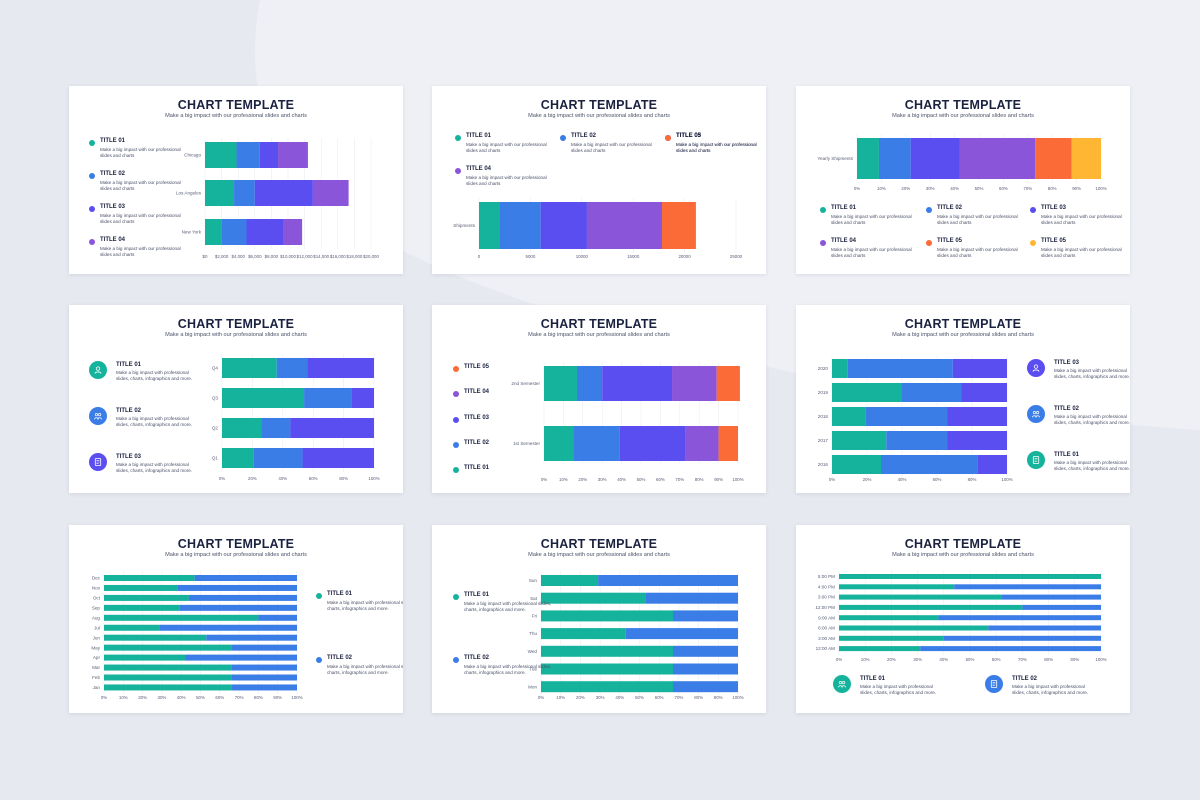  I want to click on category-label: Aug, so click(96, 617).